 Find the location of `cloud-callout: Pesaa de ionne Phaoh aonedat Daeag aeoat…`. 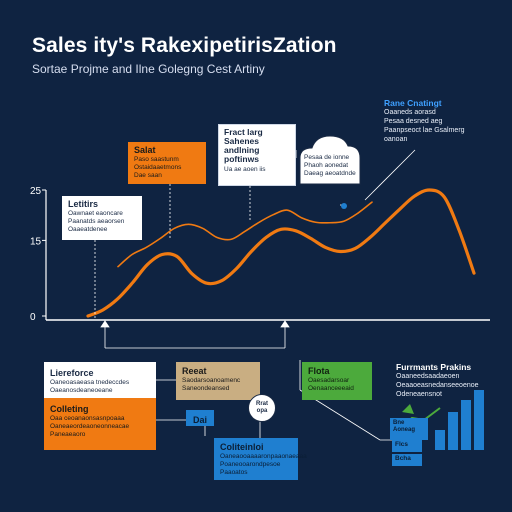

cloud-callout: Pesaa de ionne Phaoh aonedat Daeag aeoat… is located at coordinates (330, 160).